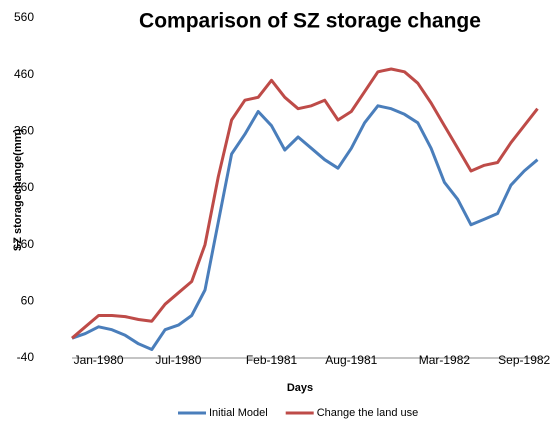  What do you see at coordinates (351, 360) in the screenshot?
I see `x-tick-label: Aug-1981` at bounding box center [351, 360].